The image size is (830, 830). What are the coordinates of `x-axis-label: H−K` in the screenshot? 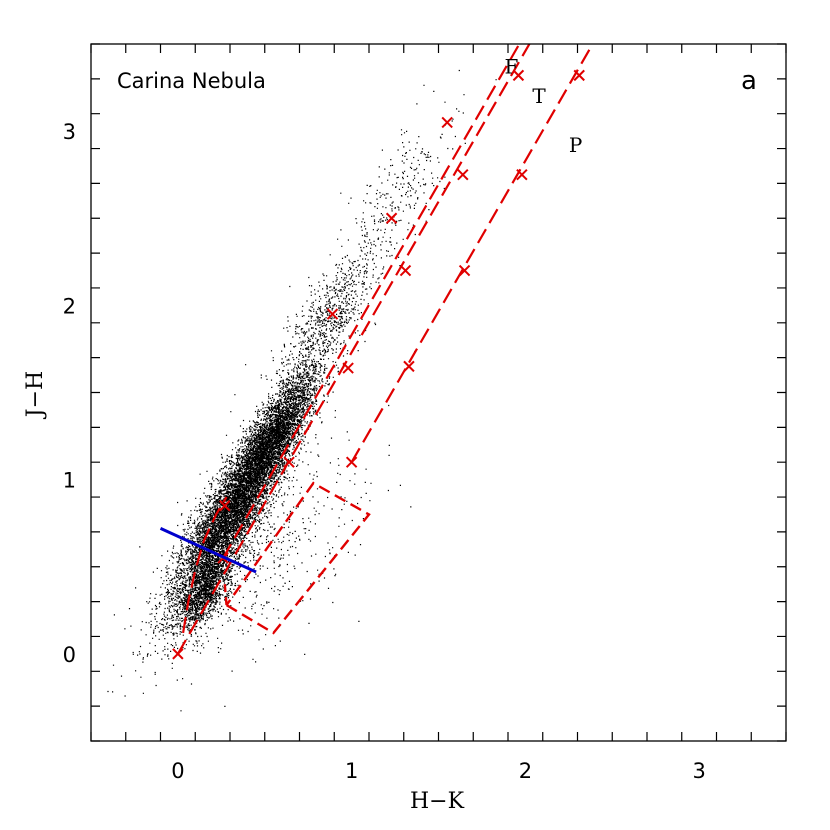 It's located at (437, 801).